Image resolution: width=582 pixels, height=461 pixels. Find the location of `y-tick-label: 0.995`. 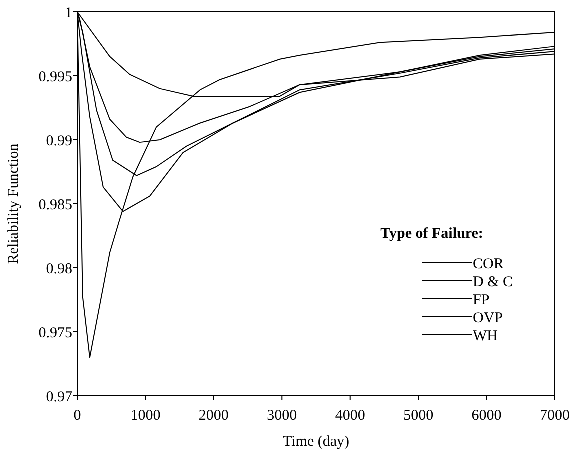

y-tick-label: 0.995 is located at coordinates (55, 77).